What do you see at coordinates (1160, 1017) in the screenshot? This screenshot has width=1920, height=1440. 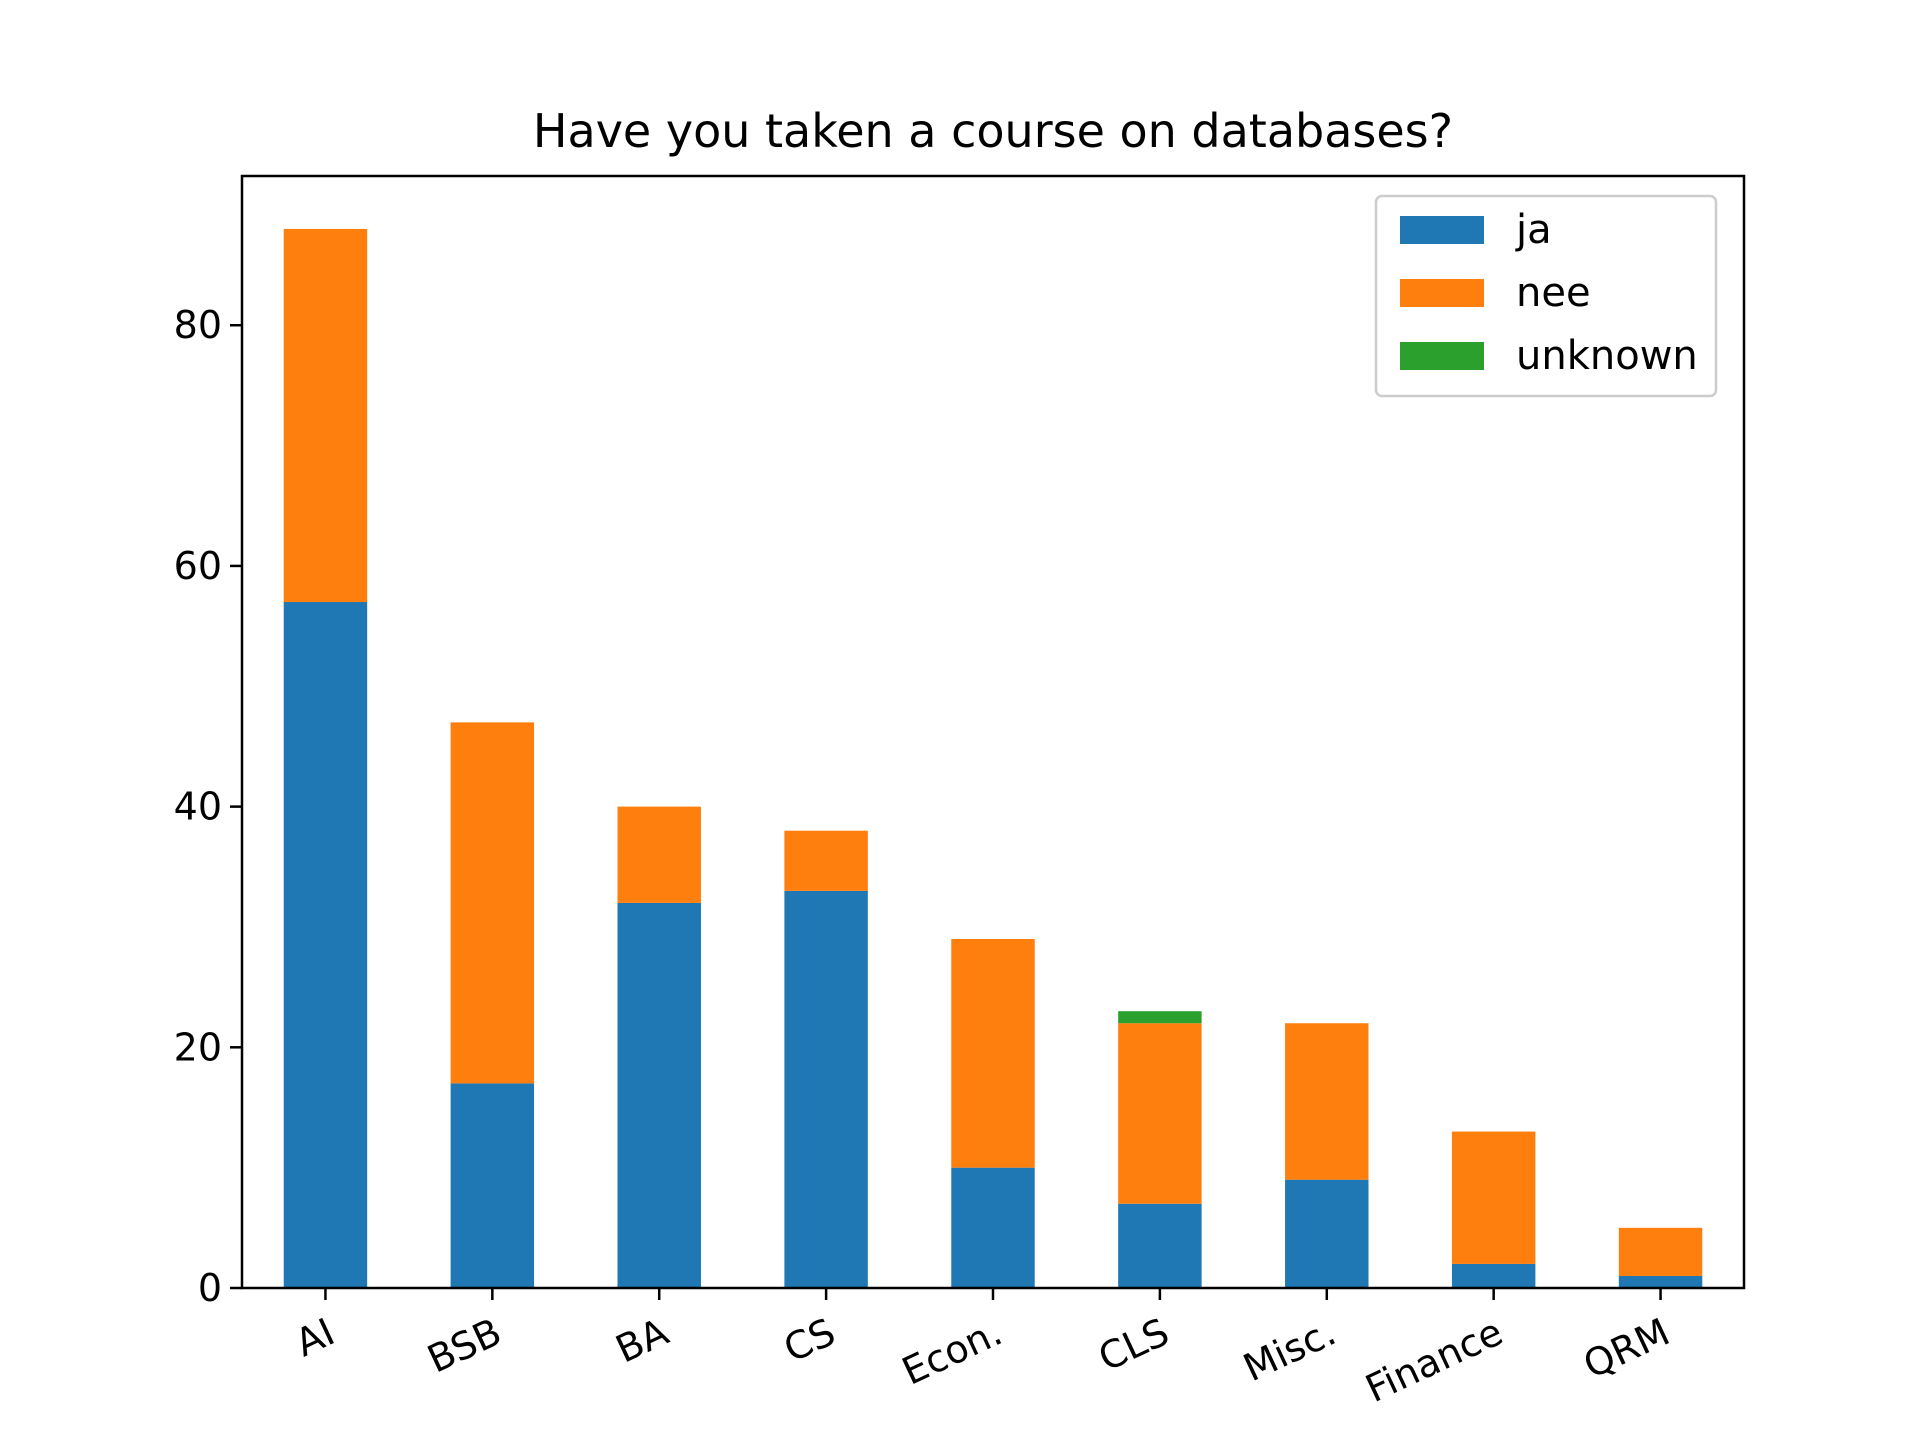 I see `bar-unknown-cls` at bounding box center [1160, 1017].